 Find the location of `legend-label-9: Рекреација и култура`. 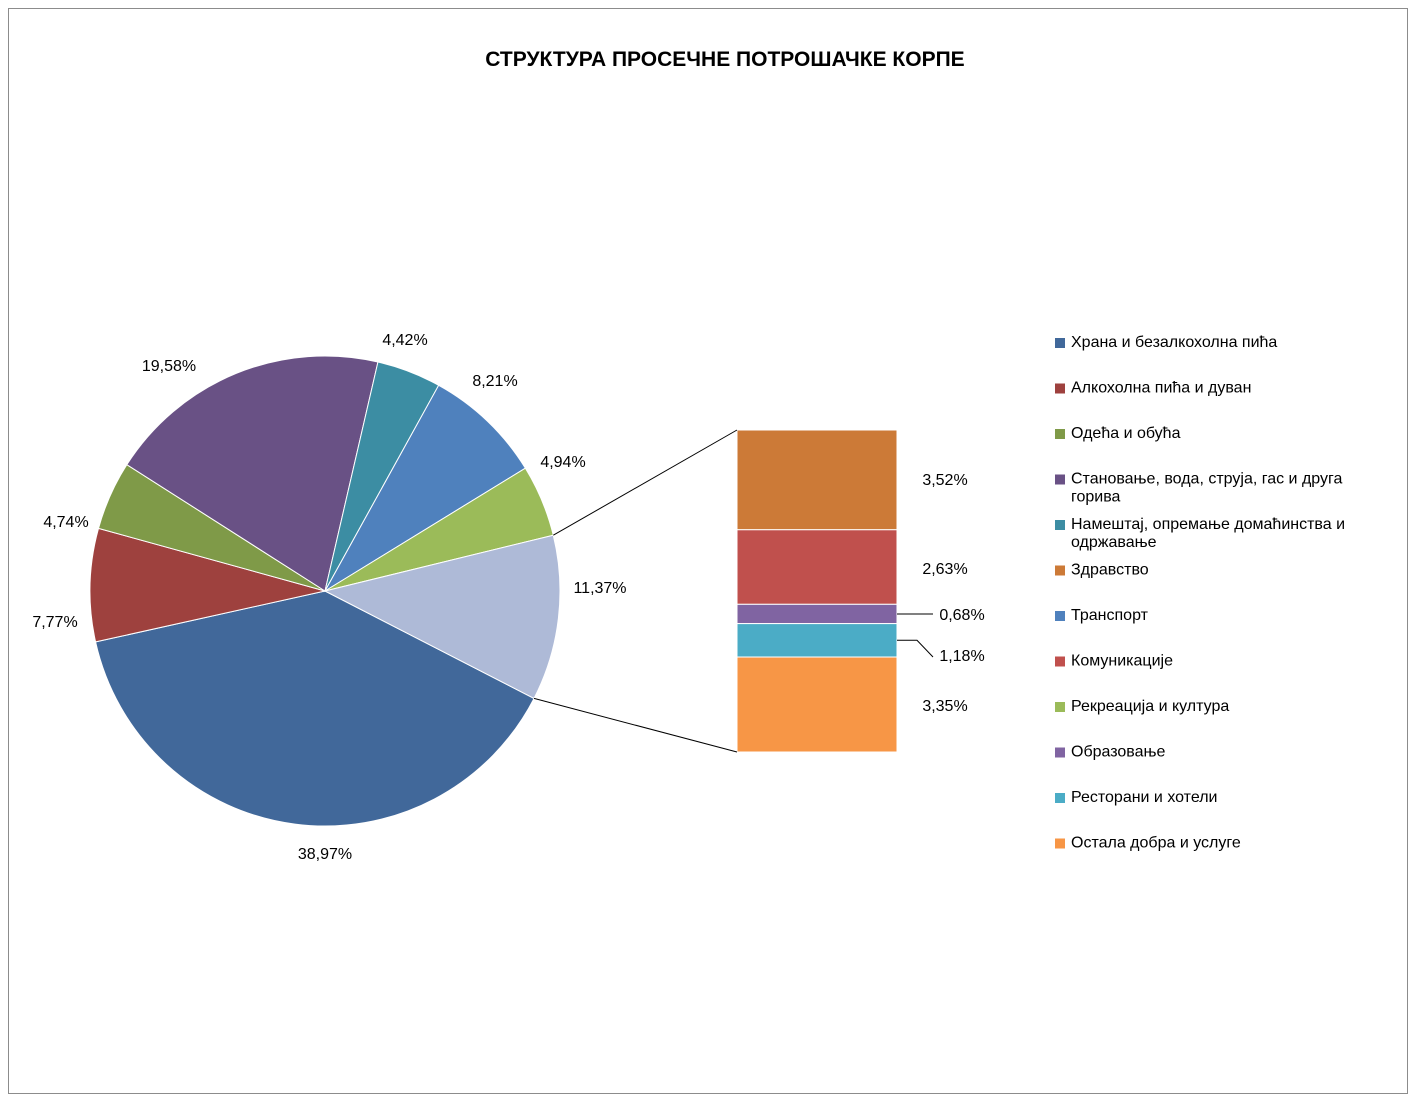

legend-label-9: Рекреација и култура is located at coordinates (1150, 706).